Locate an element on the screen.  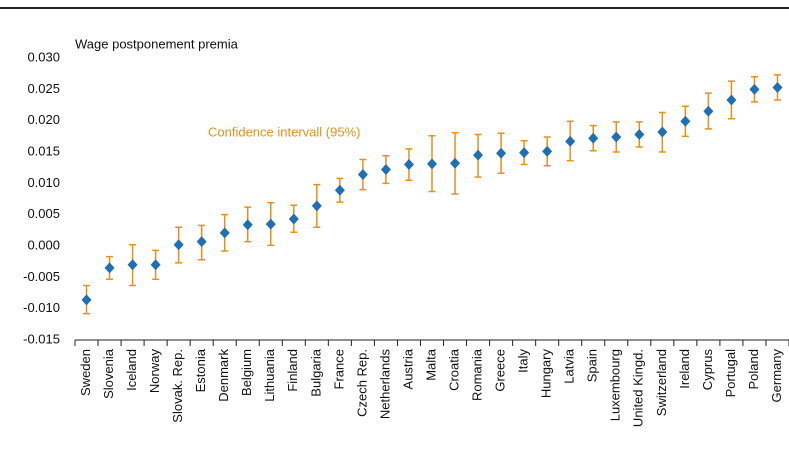
x-tick-label: Latvia is located at coordinates (569, 365).